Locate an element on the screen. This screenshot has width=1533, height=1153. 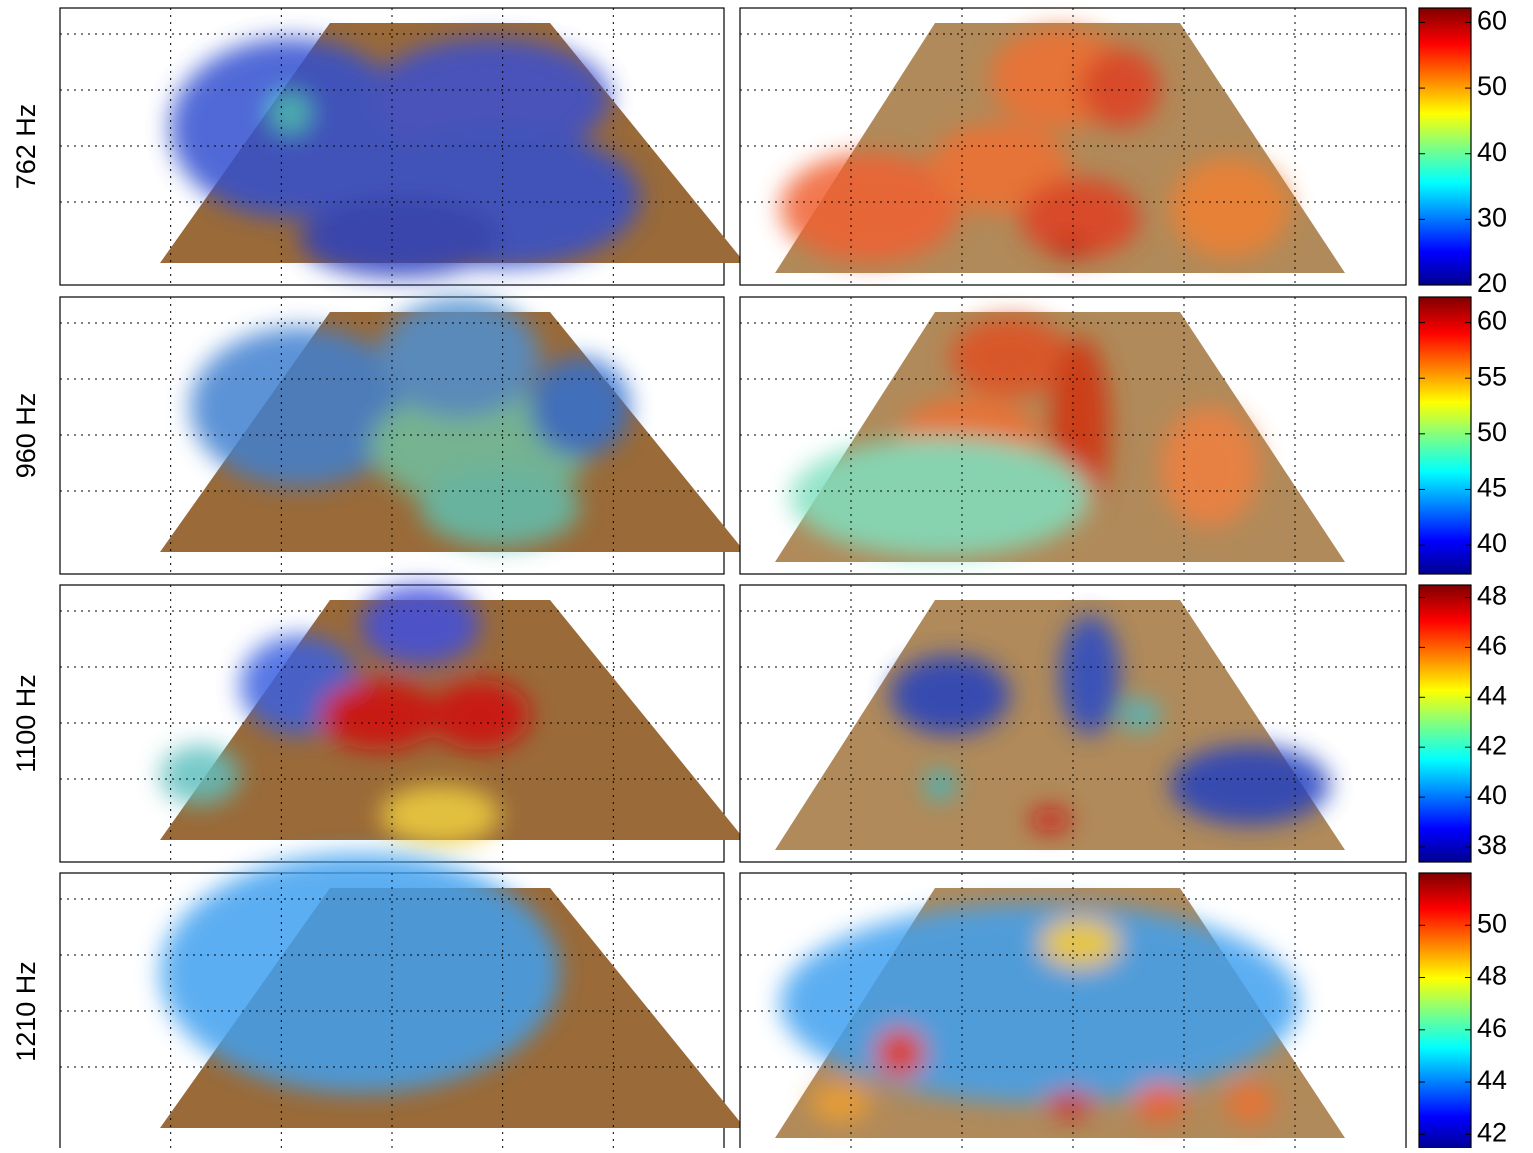
colorbar-tick-label: 30 is located at coordinates (1492, 217).